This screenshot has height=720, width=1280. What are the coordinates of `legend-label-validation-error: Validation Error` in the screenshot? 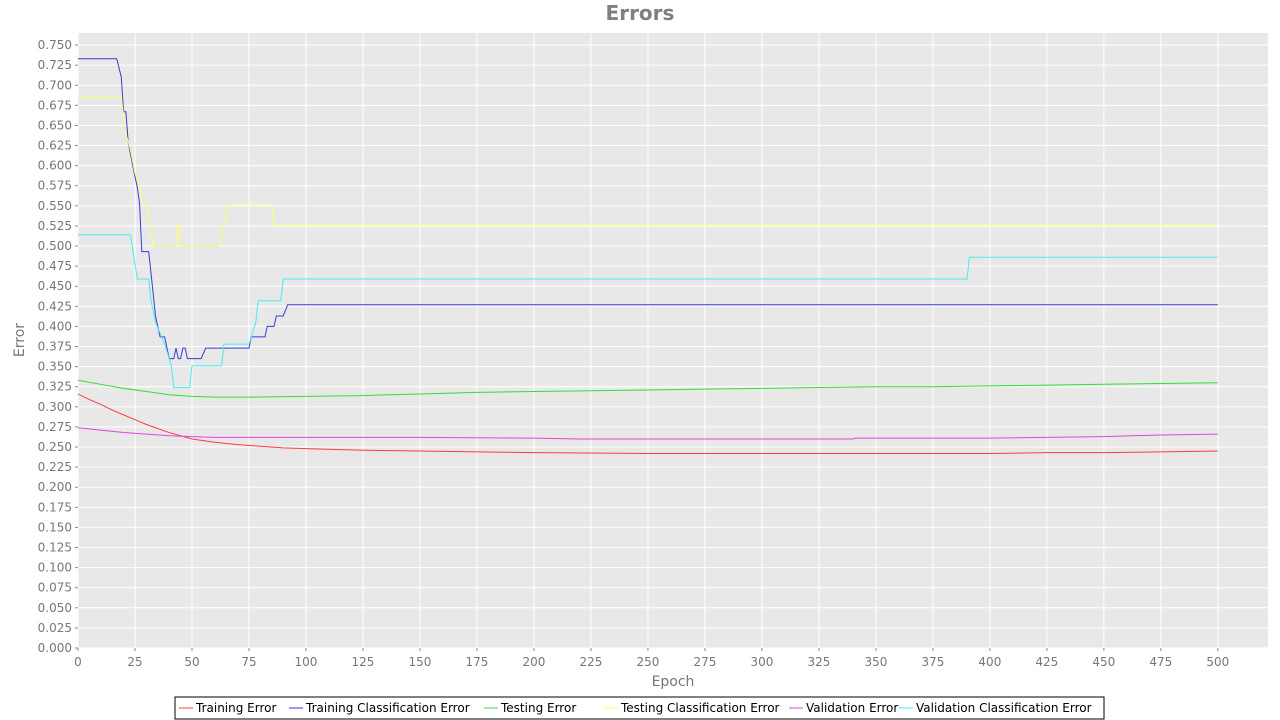 It's located at (852, 708).